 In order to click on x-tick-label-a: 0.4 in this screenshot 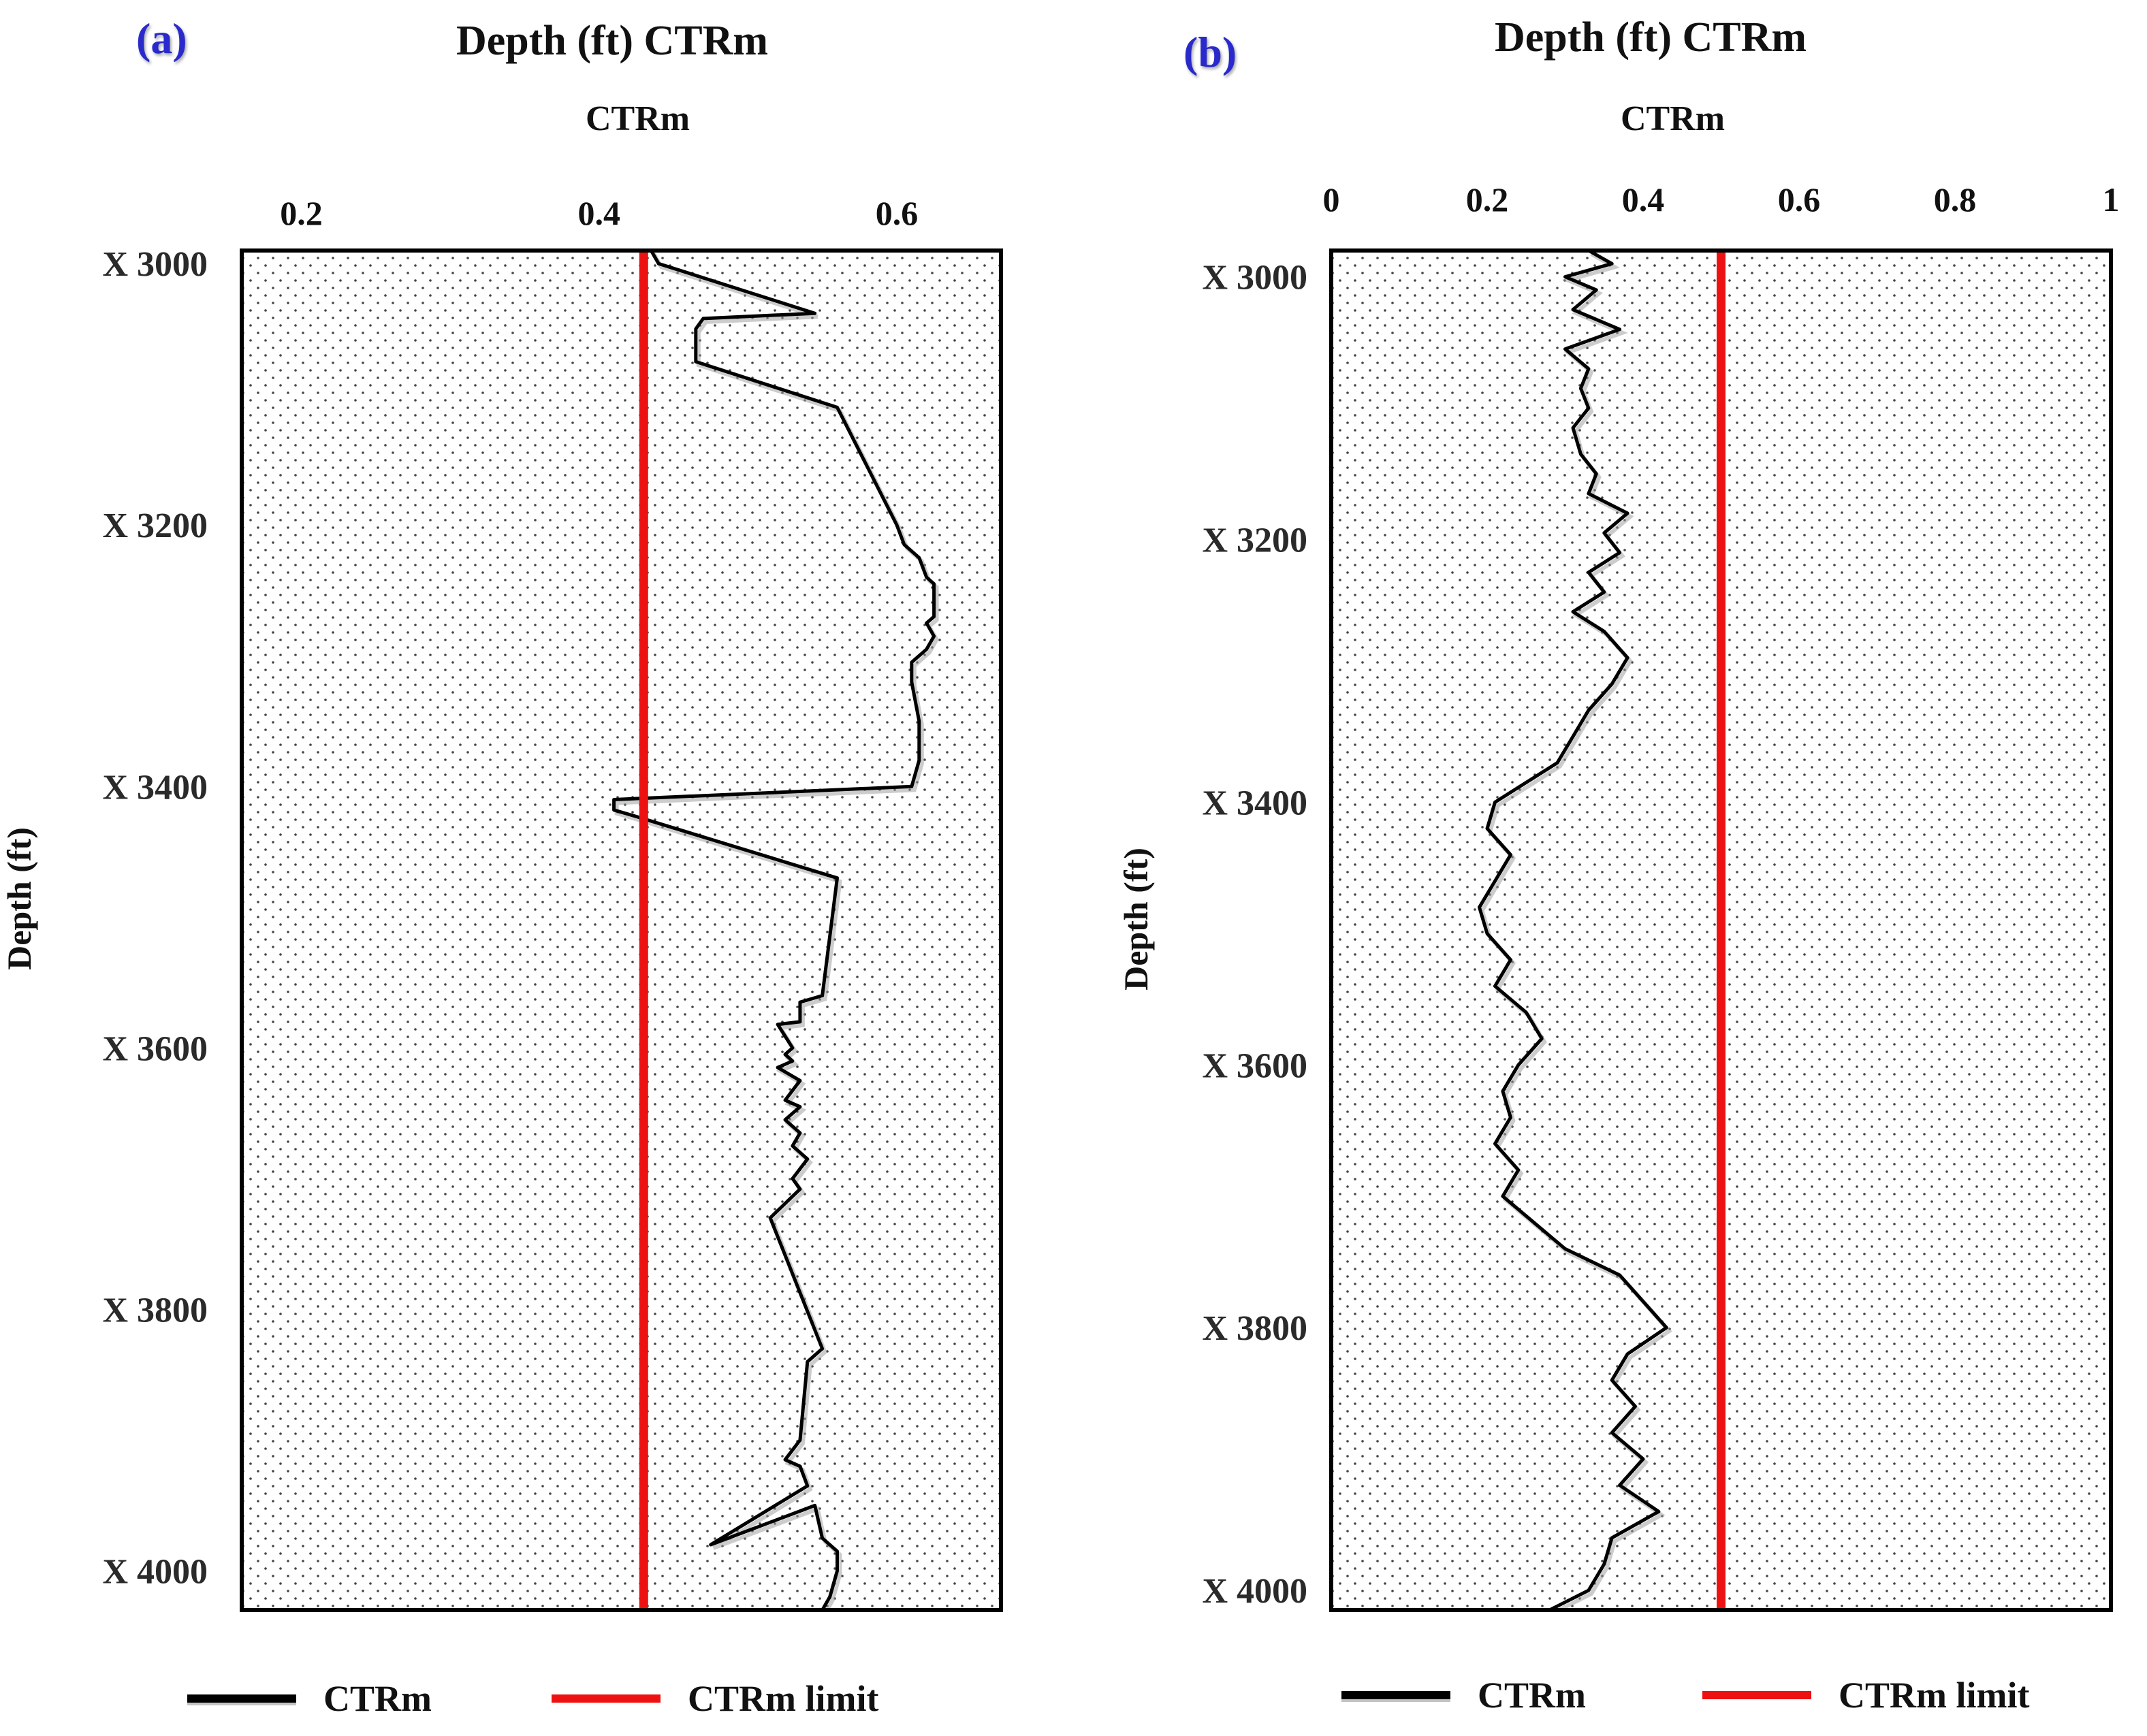, I will do `click(598, 213)`.